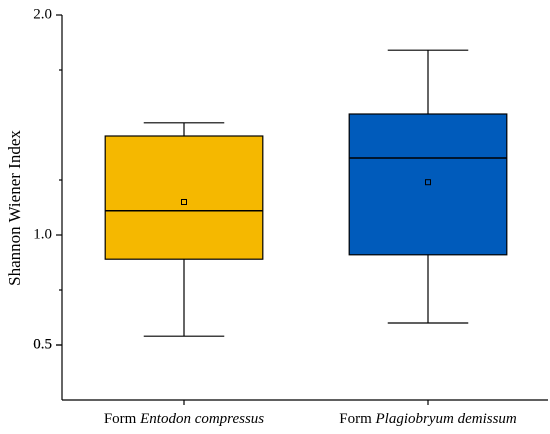 This screenshot has height=434, width=550. I want to click on category-species: Plagiobryum demissum, so click(446, 419).